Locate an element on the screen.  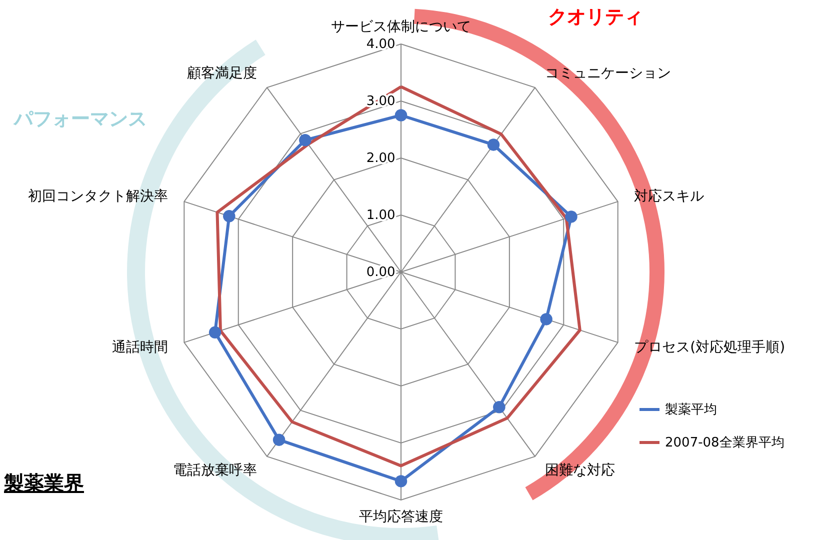
spoke-label: 困難な対応 is located at coordinates (580, 470).